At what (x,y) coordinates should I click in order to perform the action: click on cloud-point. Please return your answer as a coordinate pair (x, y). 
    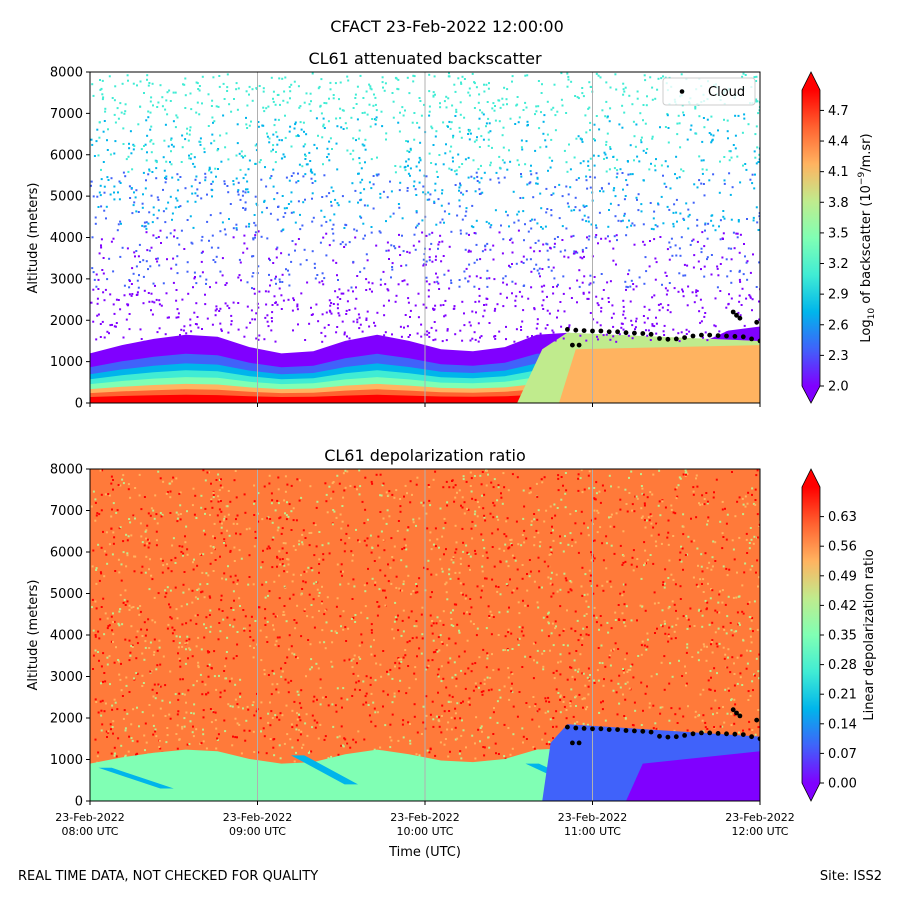
    Looking at the image, I should click on (668, 339).